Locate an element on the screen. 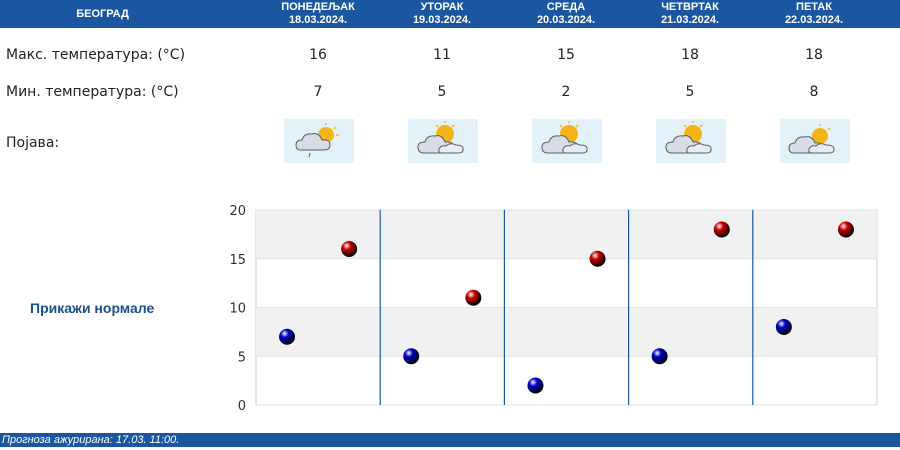 This screenshot has width=900, height=450. day-header-5: ПЕТАК 22.03.2024. is located at coordinates (814, 14).